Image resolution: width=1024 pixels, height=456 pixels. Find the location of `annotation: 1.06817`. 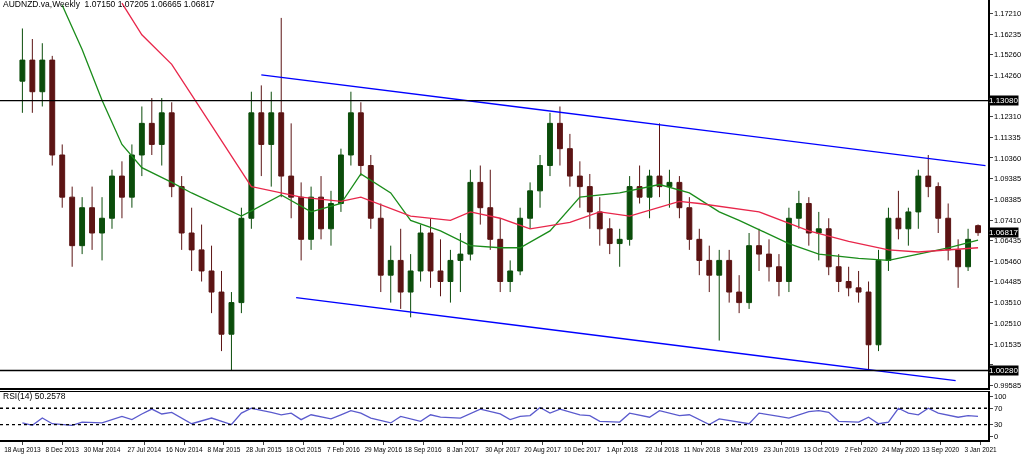

annotation: 1.06817 is located at coordinates (1004, 232).